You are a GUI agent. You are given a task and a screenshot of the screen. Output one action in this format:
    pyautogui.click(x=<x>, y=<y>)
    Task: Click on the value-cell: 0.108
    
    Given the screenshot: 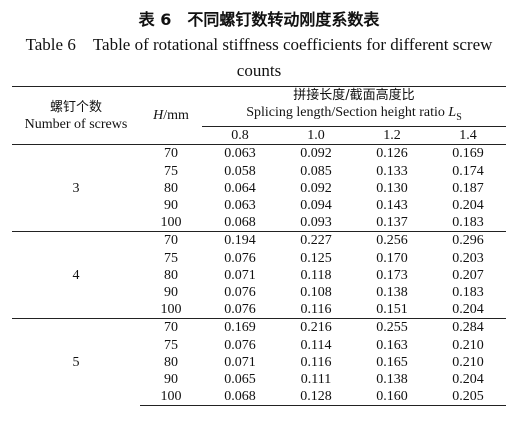 What is the action you would take?
    pyautogui.click(x=316, y=293)
    